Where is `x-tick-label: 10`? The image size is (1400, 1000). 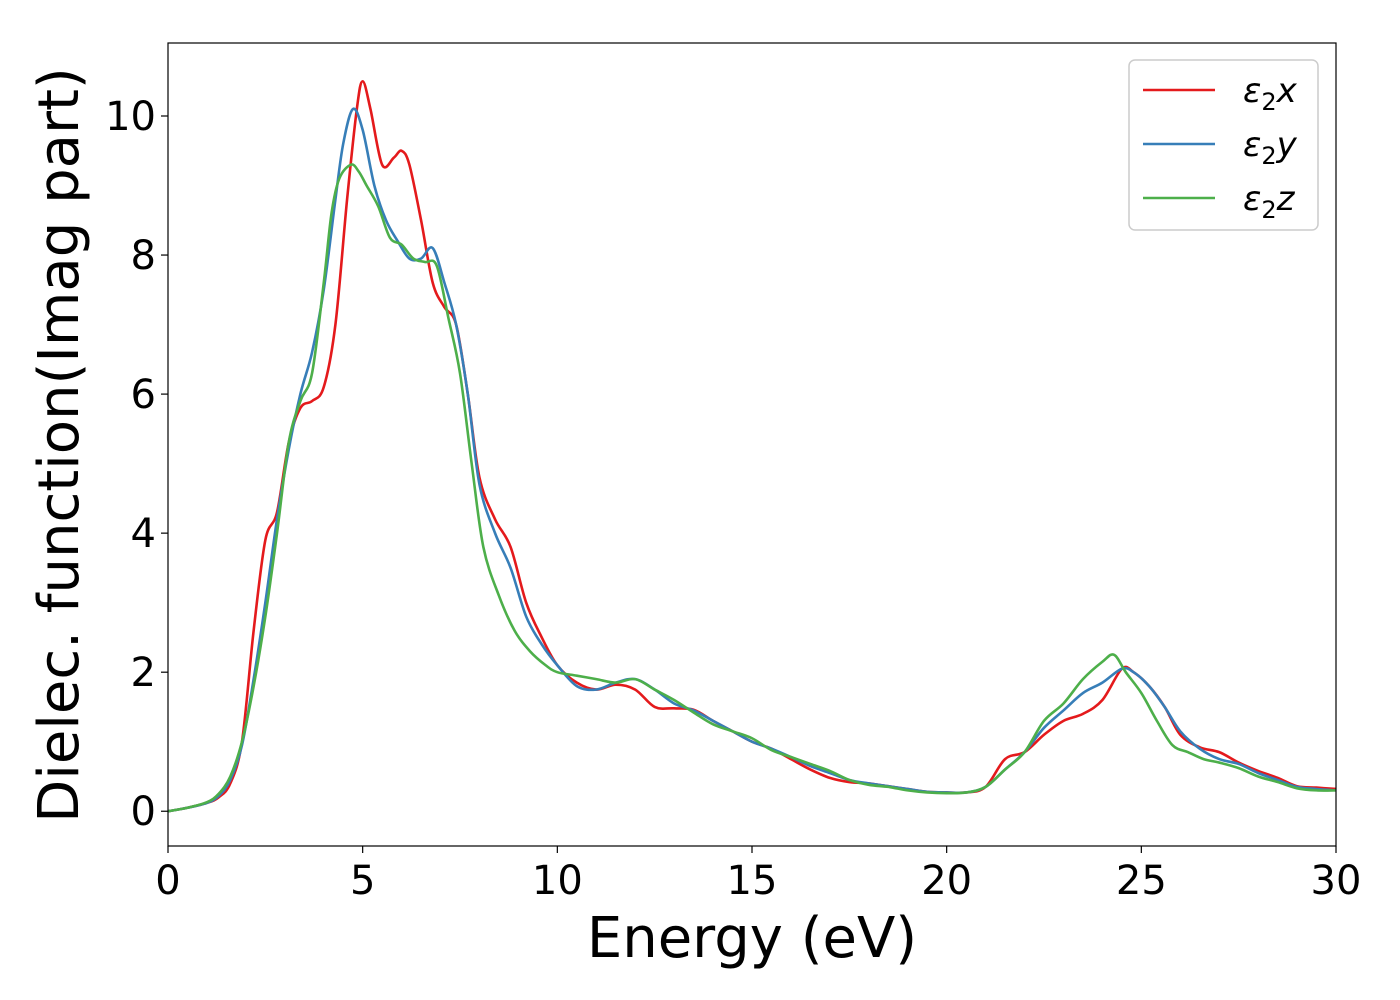 x-tick-label: 10 is located at coordinates (557, 881).